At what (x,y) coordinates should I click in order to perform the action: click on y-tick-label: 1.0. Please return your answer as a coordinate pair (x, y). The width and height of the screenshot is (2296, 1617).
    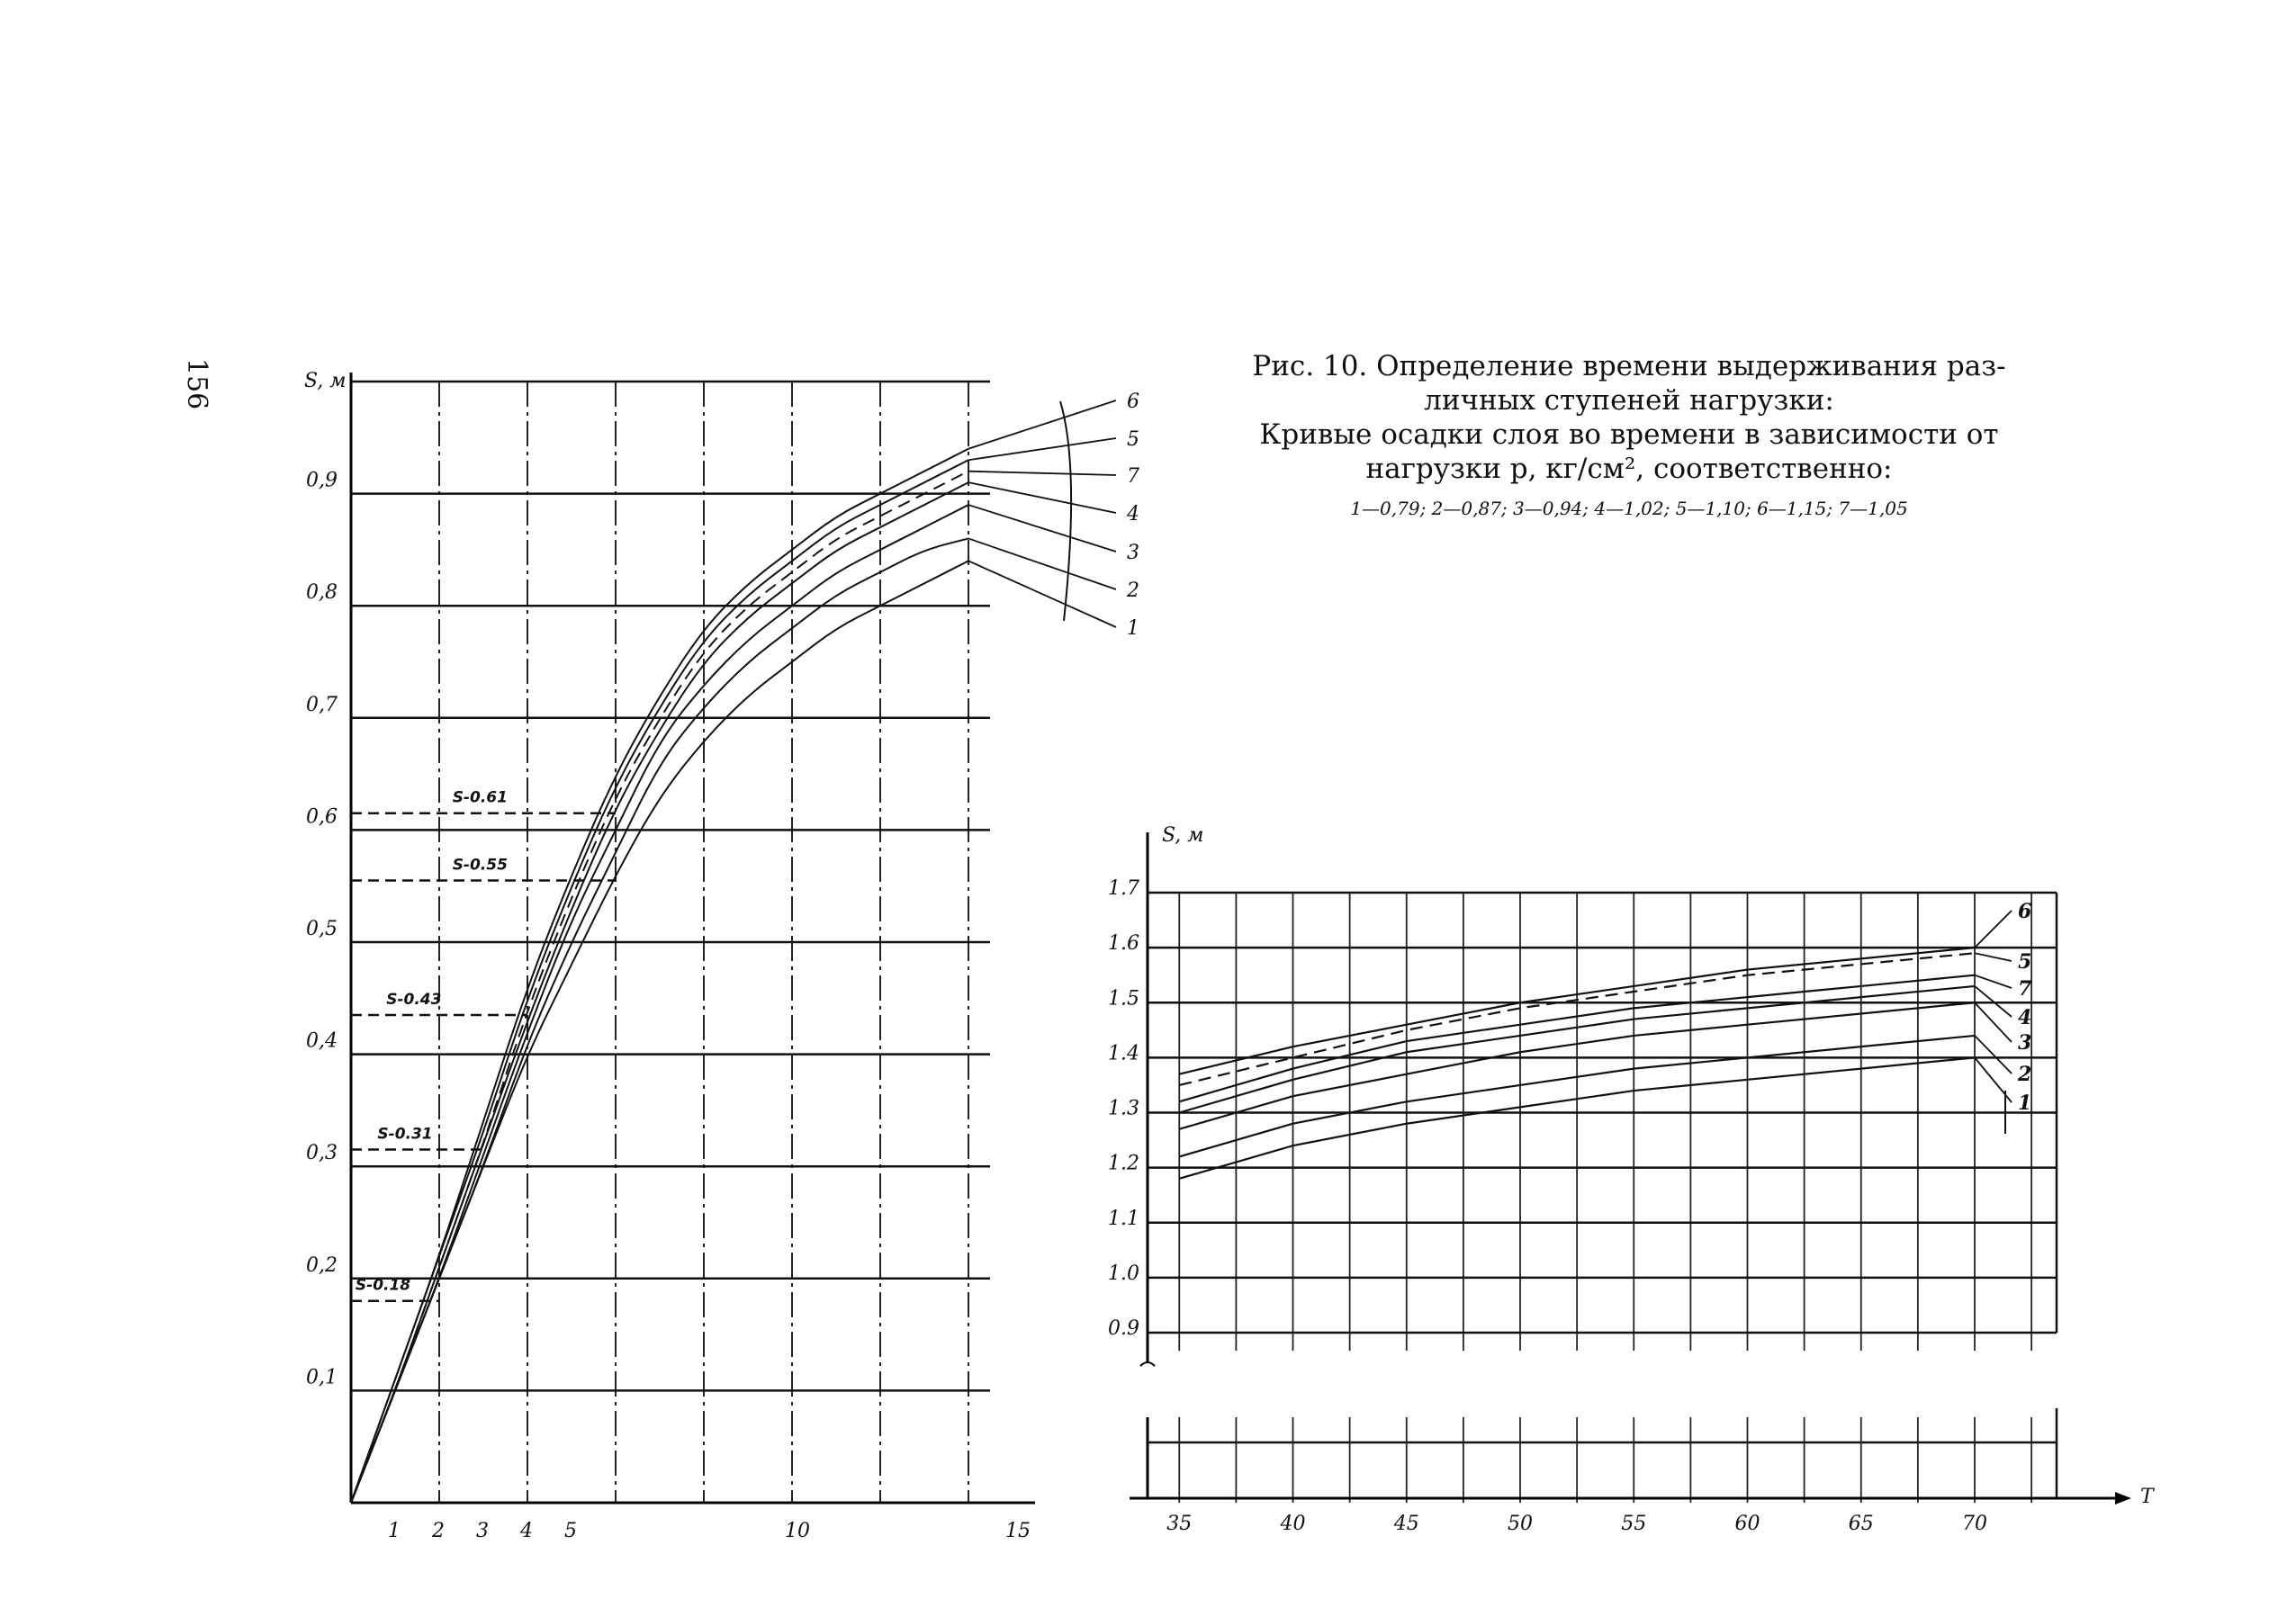
    Looking at the image, I should click on (1123, 1273).